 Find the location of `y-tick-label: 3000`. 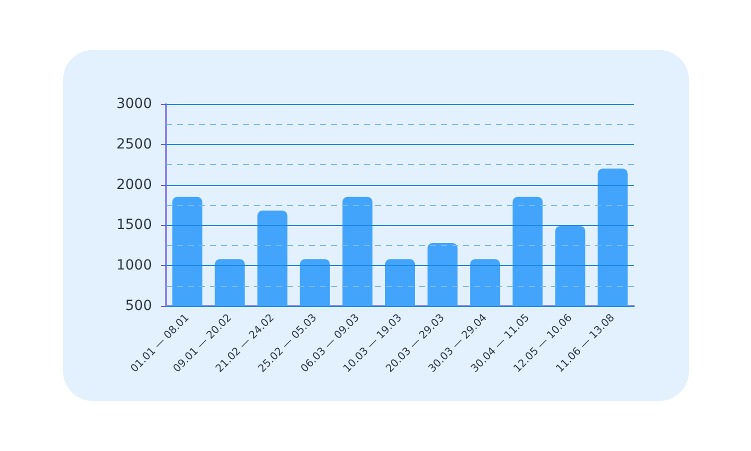

y-tick-label: 3000 is located at coordinates (134, 104).